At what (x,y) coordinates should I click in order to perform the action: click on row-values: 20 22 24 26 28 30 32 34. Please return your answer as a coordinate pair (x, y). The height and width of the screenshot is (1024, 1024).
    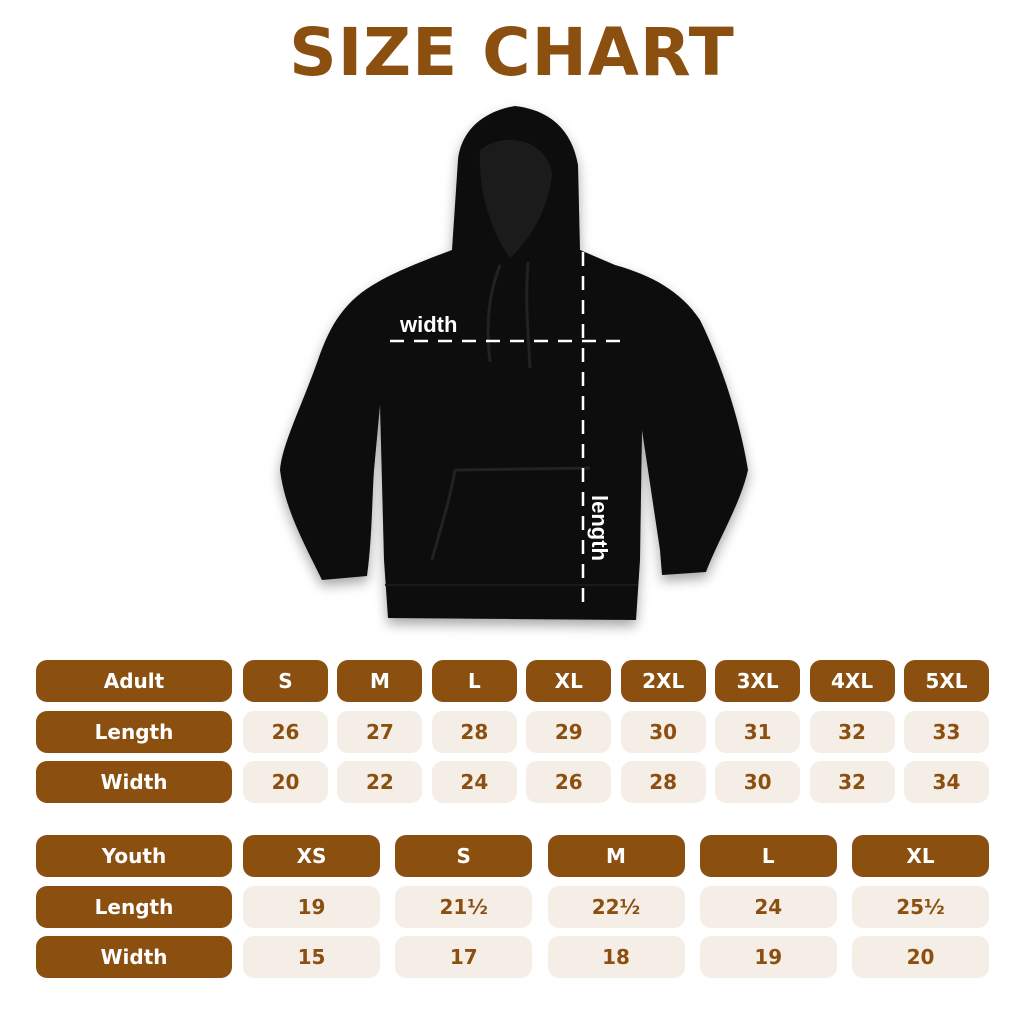
    Looking at the image, I should click on (616, 782).